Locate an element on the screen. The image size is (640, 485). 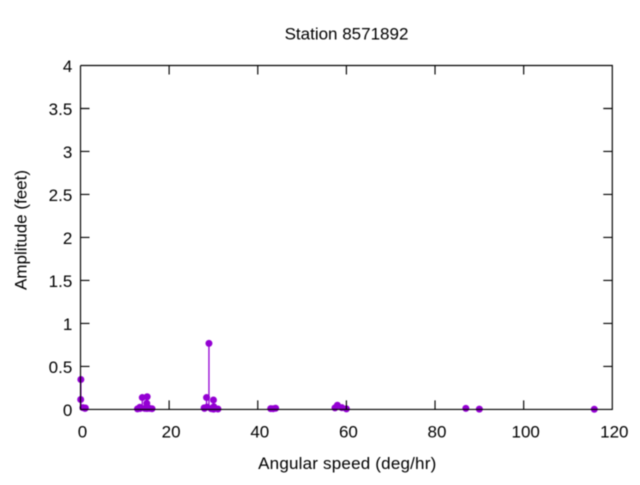
svg-text: 40 is located at coordinates (259, 431).